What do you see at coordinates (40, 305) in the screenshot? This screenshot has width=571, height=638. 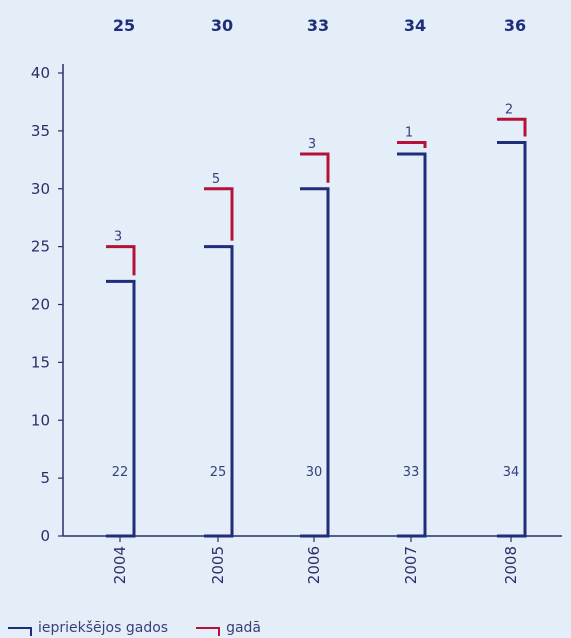 I see `y-tick-label: 20` at bounding box center [40, 305].